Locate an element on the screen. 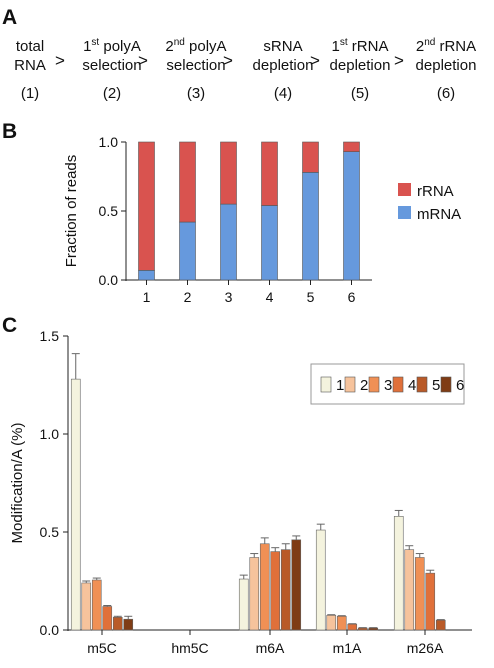 This screenshot has height=668, width=494. step-number: (4) is located at coordinates (283, 93).